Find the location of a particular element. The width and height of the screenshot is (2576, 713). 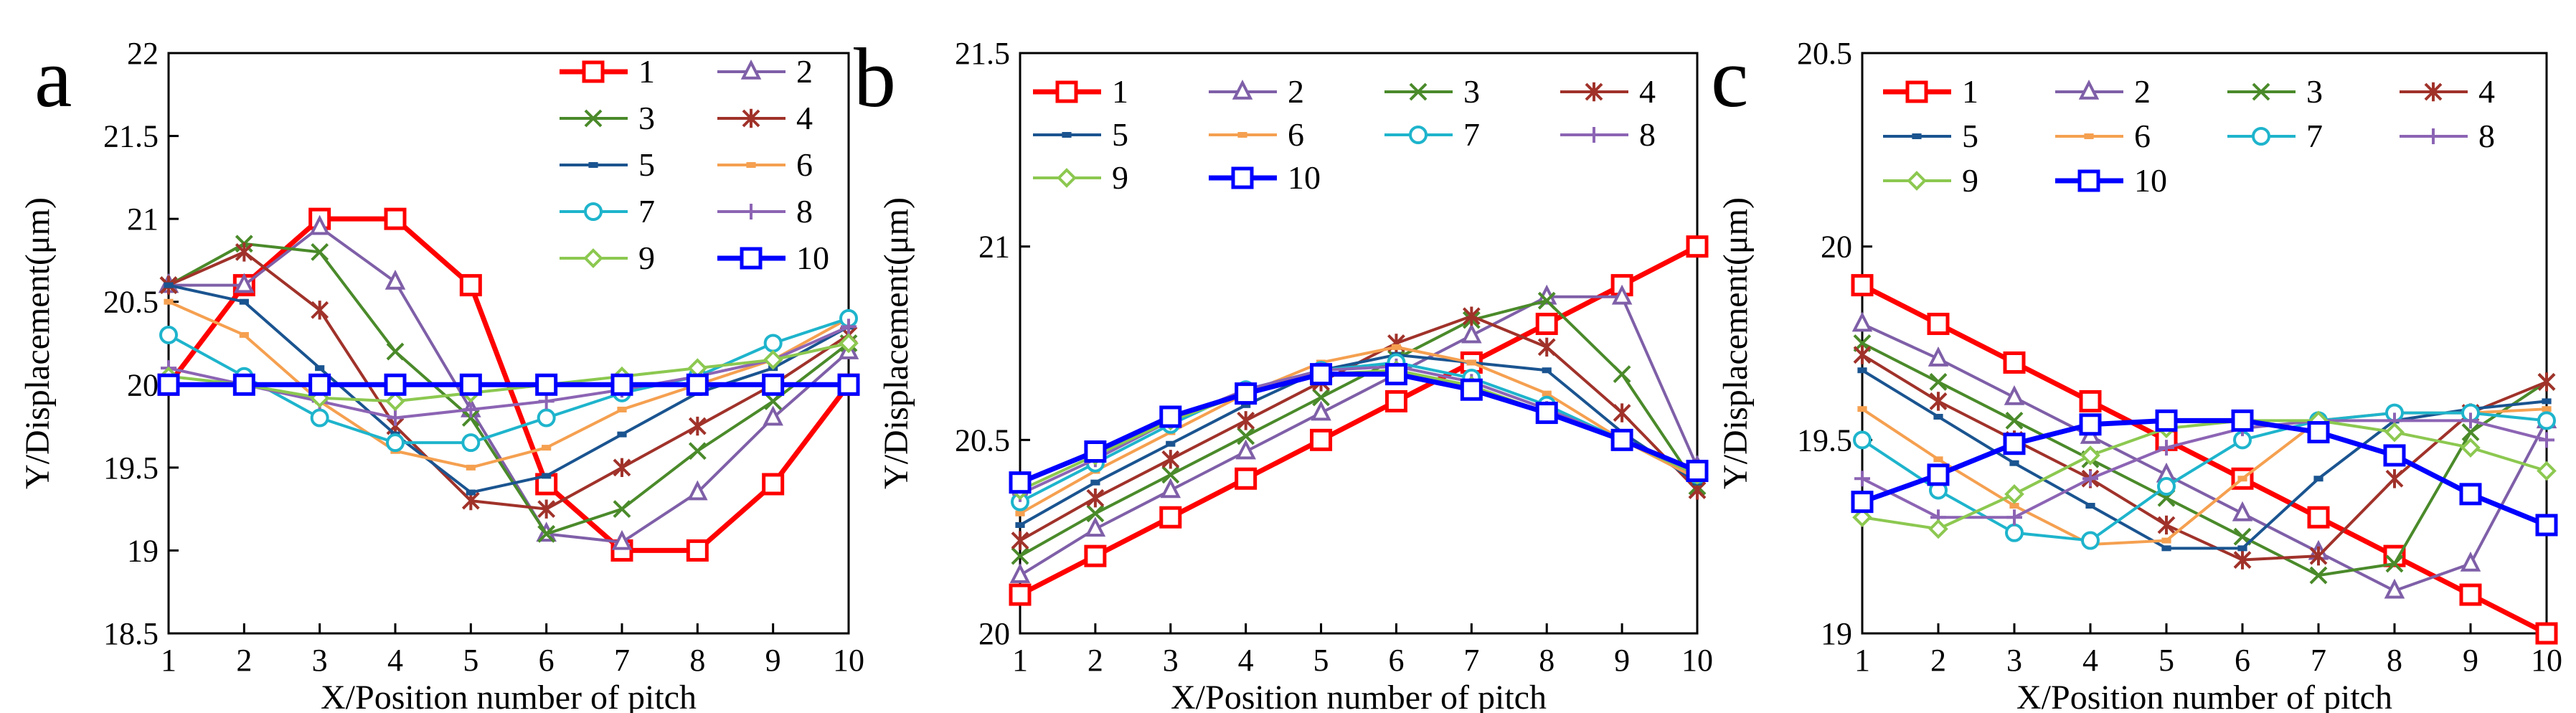

x-tick-label: 6 is located at coordinates (1396, 660).